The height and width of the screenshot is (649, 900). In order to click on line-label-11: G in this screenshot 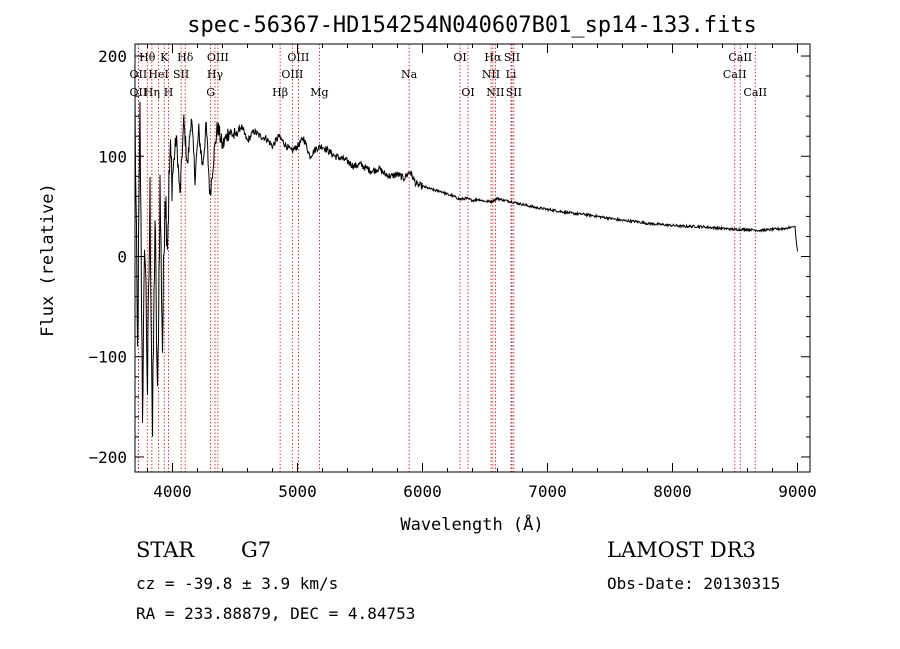, I will do `click(210, 92)`.